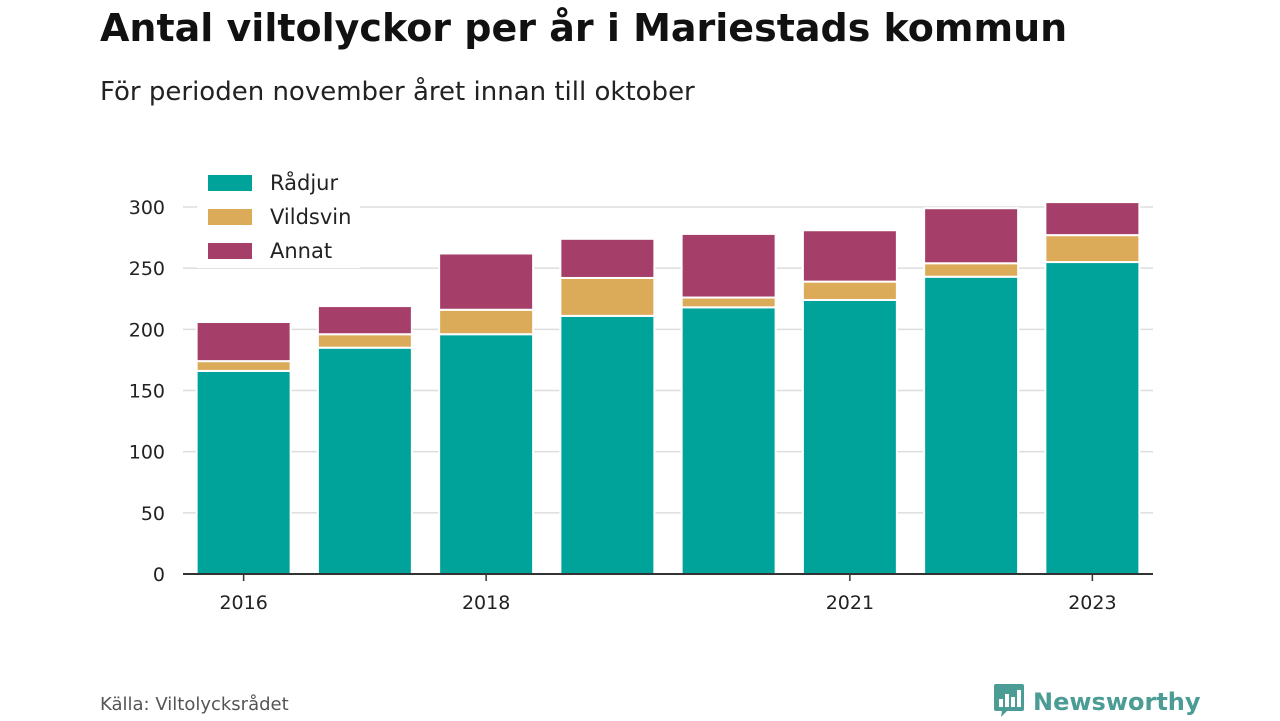  I want to click on bar-segment-annat: 2022 – Annat: 45, so click(971, 236).